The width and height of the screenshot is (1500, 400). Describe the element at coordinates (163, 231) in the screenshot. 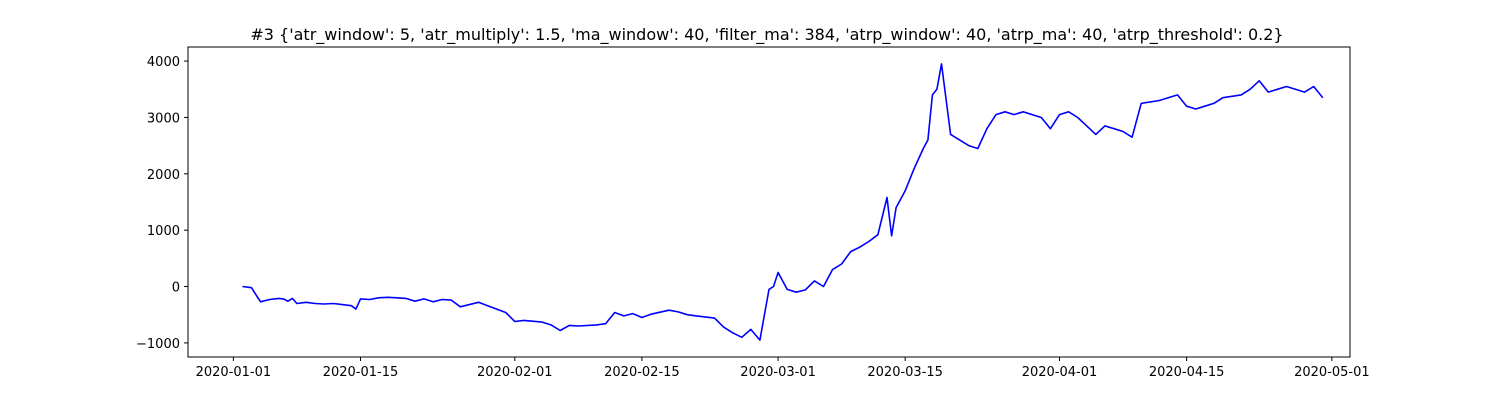

I see `y-tick-label: 1000` at that location.